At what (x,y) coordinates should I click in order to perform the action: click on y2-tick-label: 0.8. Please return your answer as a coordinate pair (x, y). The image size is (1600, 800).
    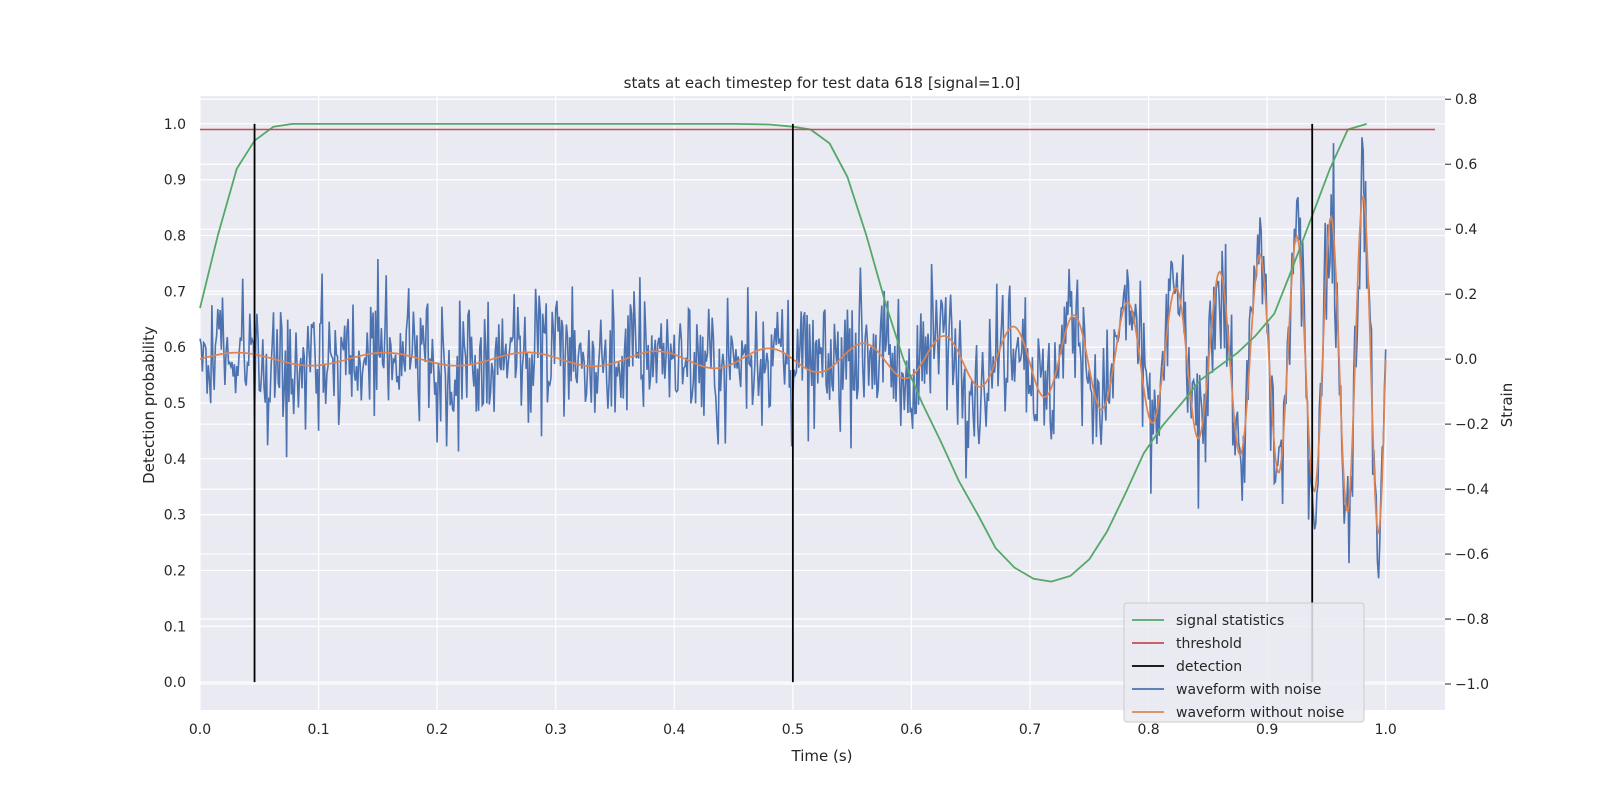
    Looking at the image, I should click on (1466, 100).